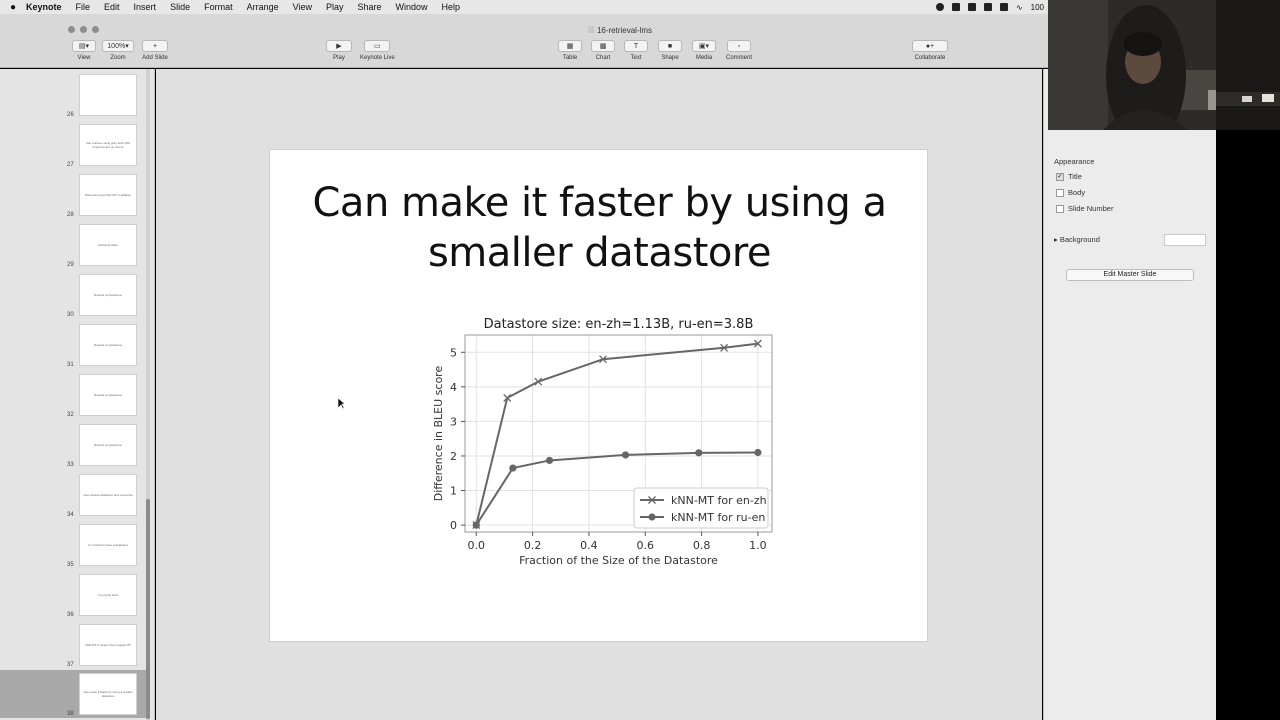 The height and width of the screenshot is (720, 1280). I want to click on close-window-button, so click(71, 29).